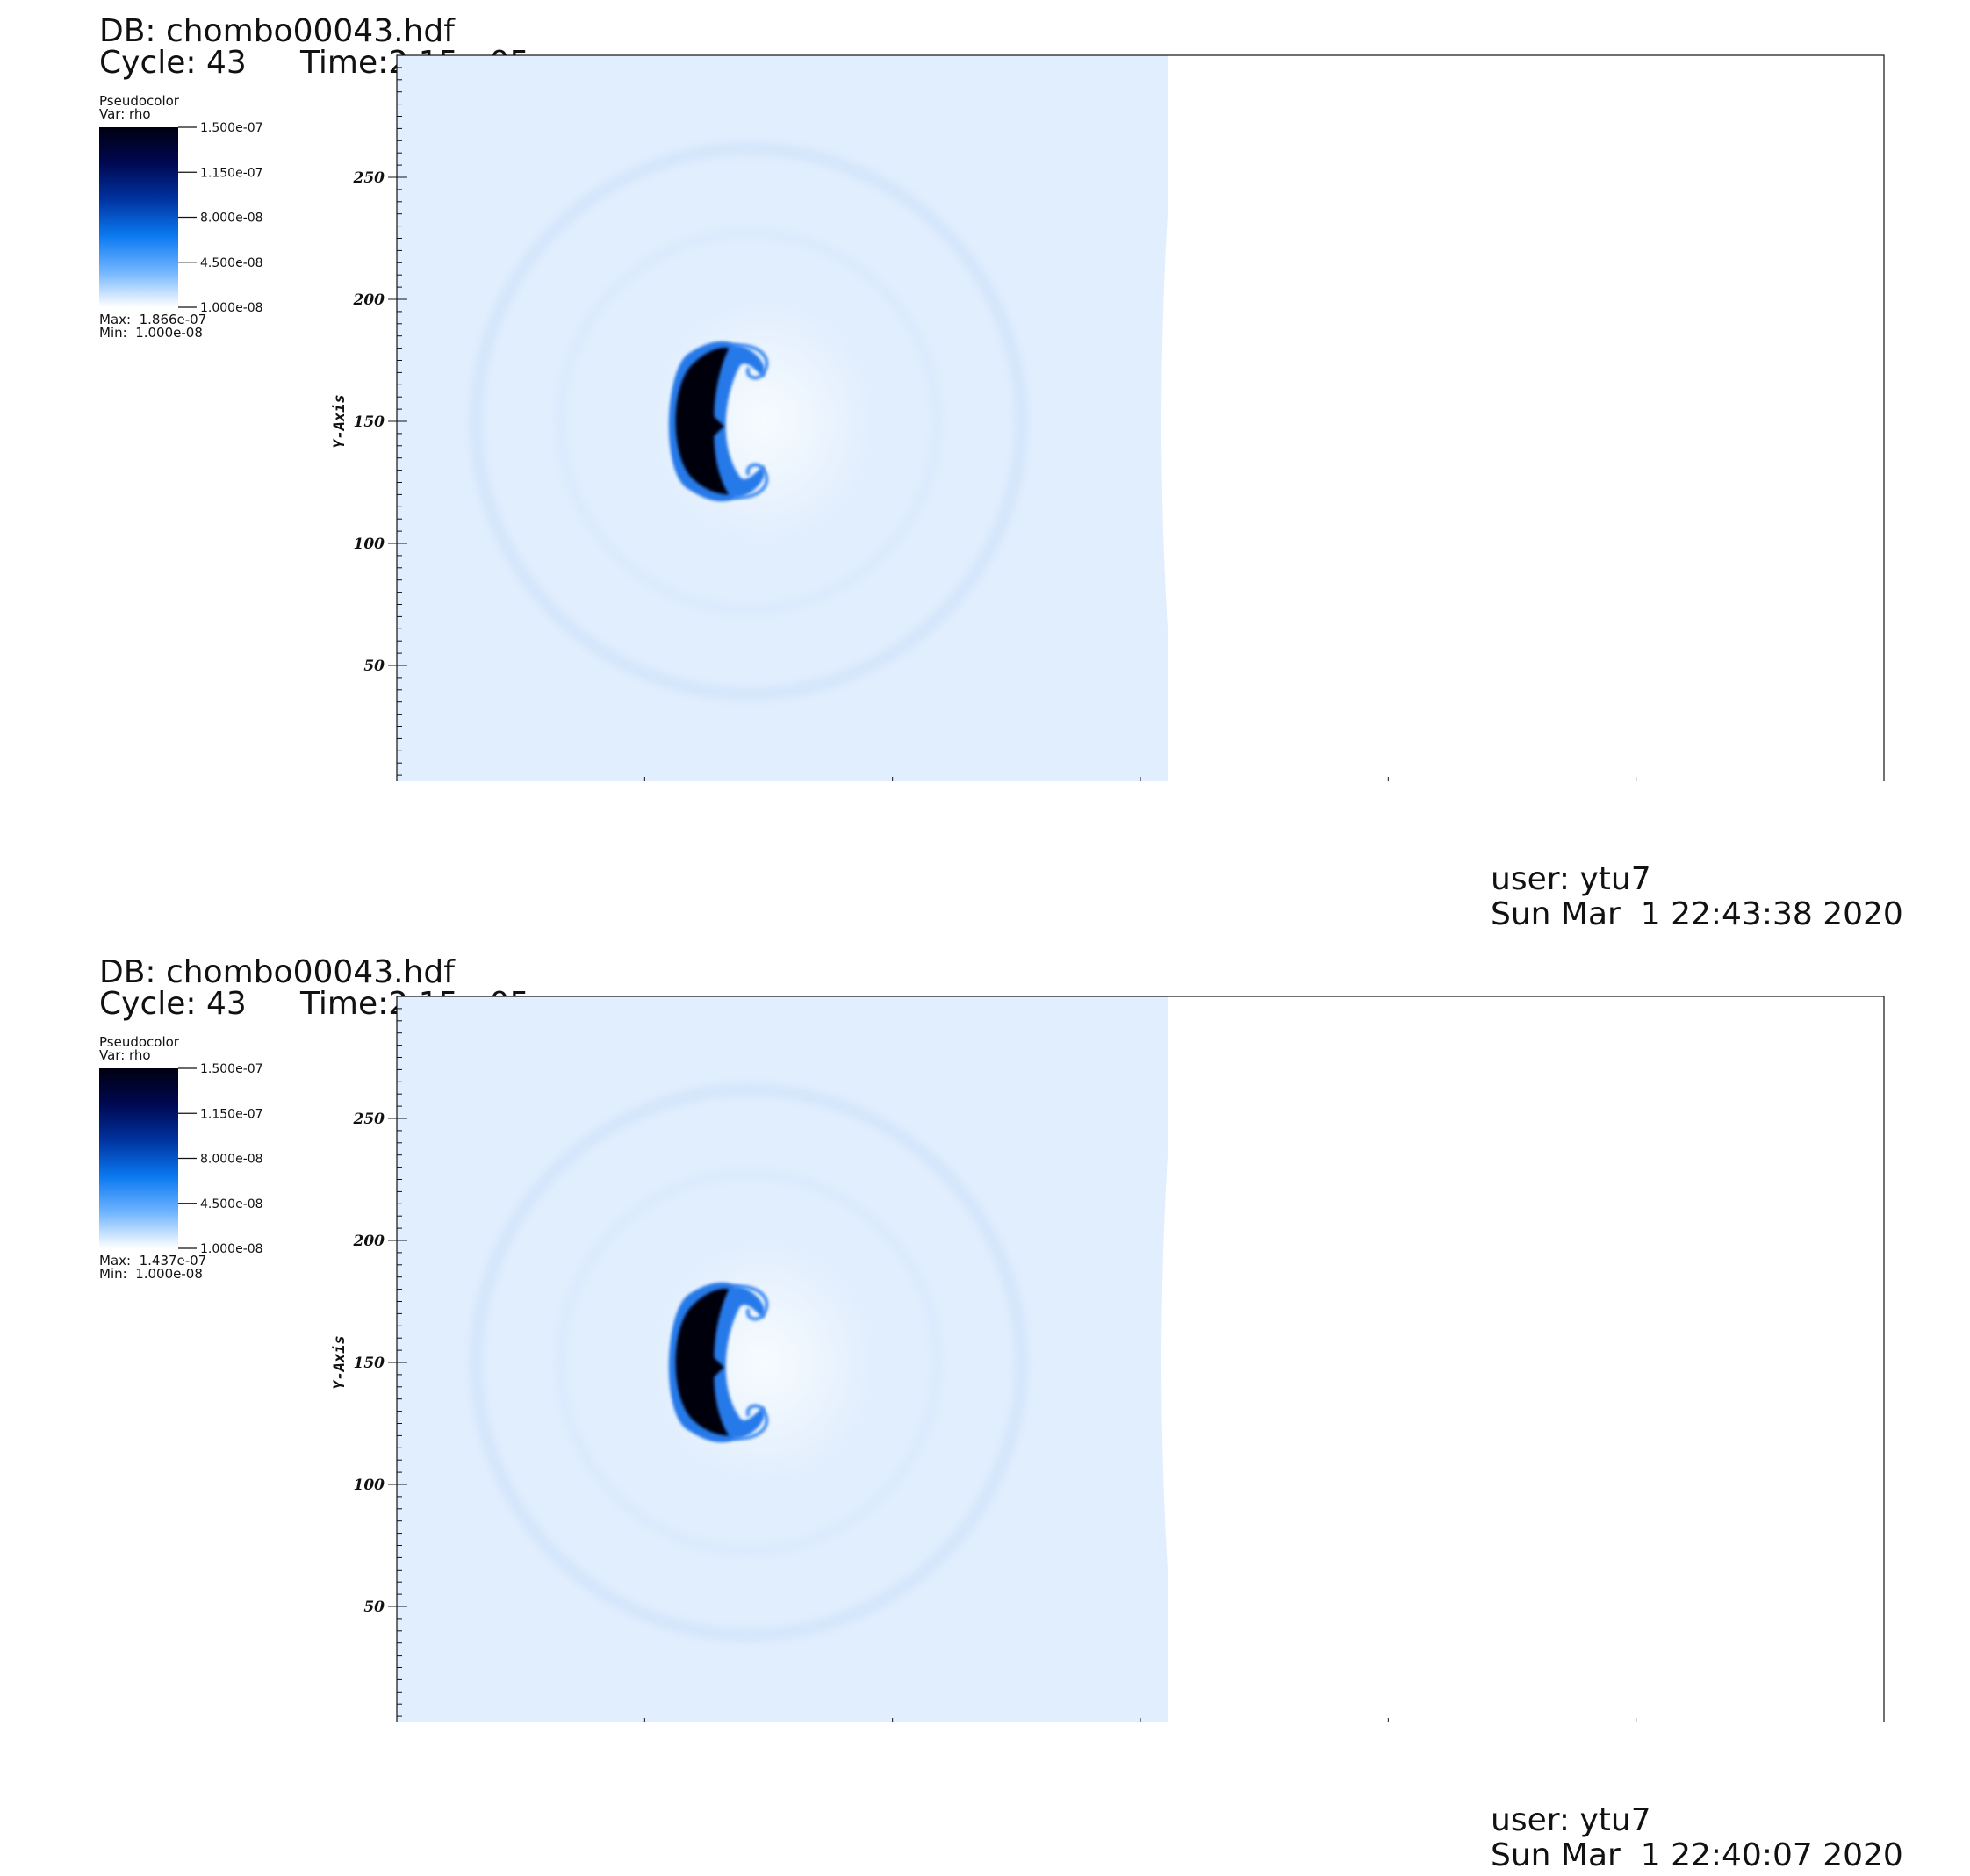 The image size is (1970, 1876). What do you see at coordinates (153, 320) in the screenshot?
I see `legend-max: Max: 1.866e-07` at bounding box center [153, 320].